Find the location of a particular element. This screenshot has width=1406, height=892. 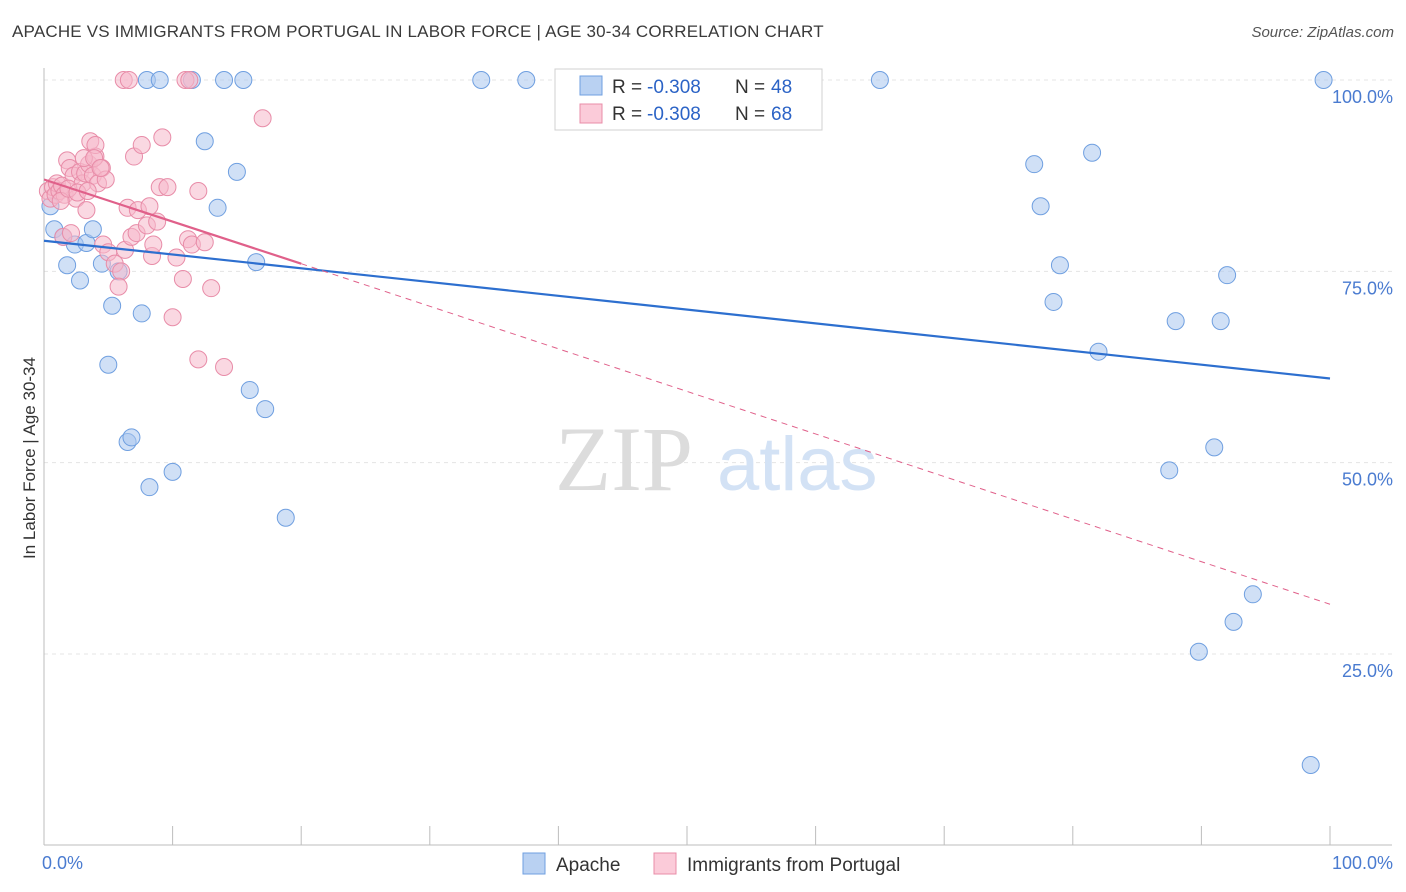

bottom-legend-label-apache: Apache is located at coordinates (588, 865).